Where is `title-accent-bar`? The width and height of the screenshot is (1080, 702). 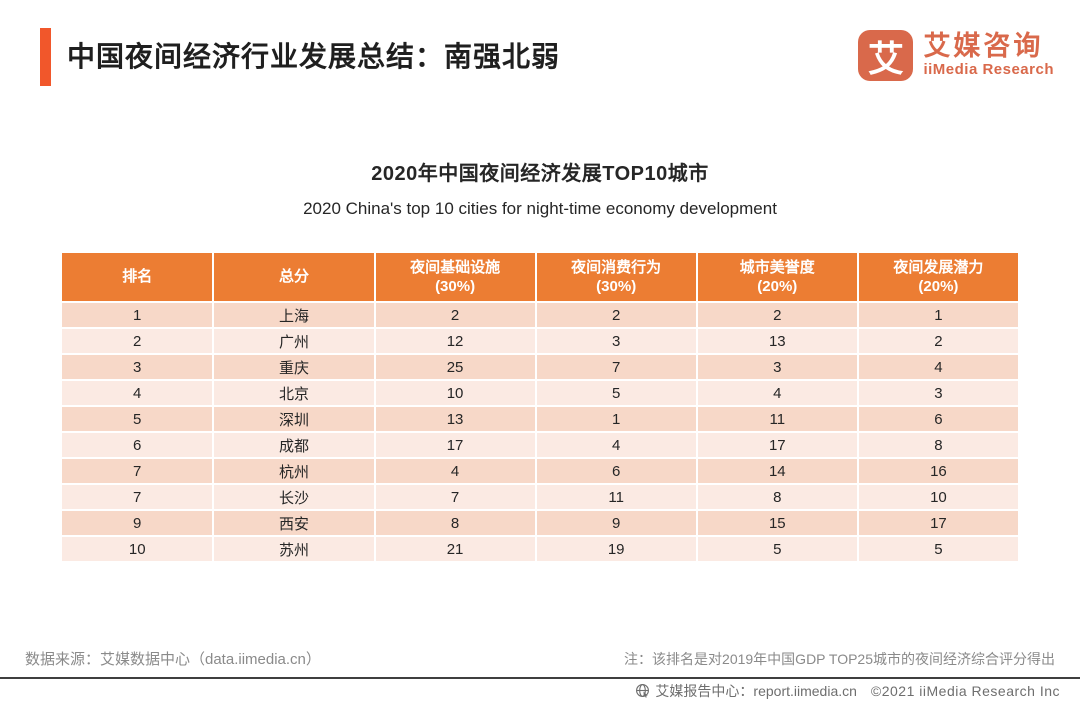
title-accent-bar is located at coordinates (45, 57).